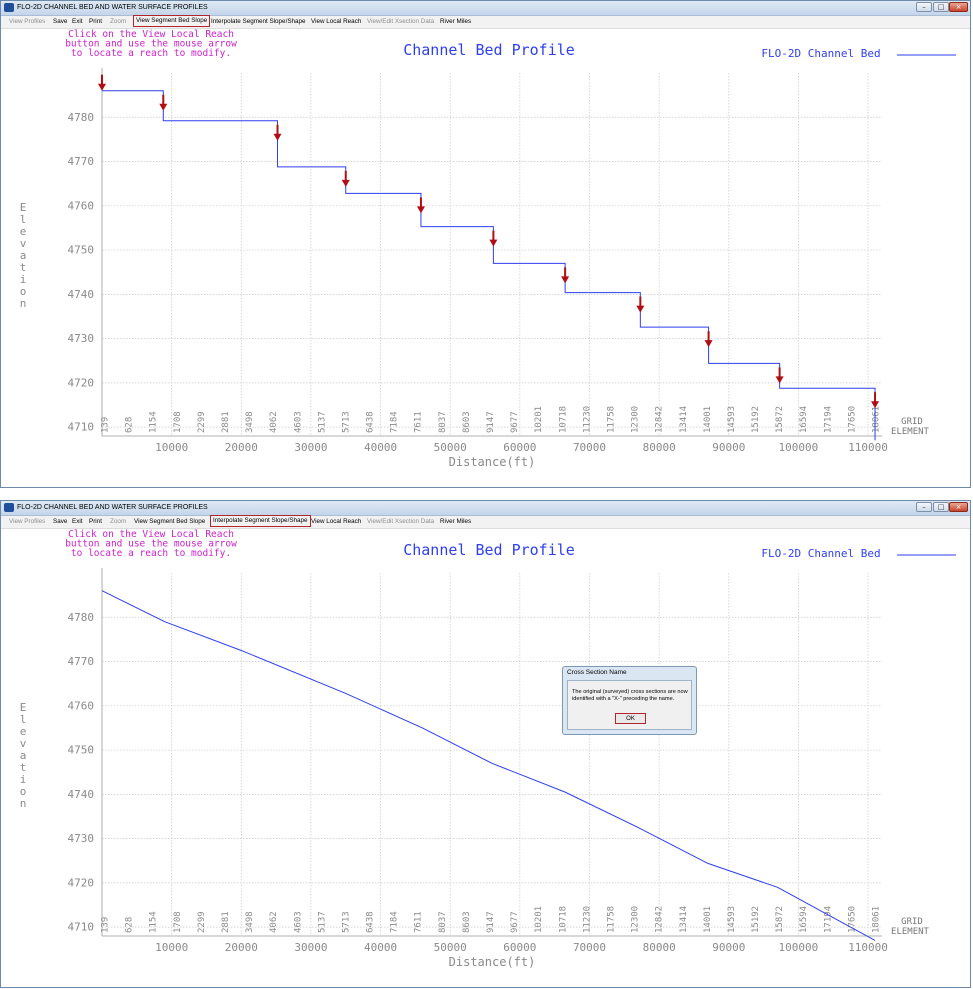  Describe the element at coordinates (539, 919) in the screenshot. I see `grid-element-label: 10201` at that location.